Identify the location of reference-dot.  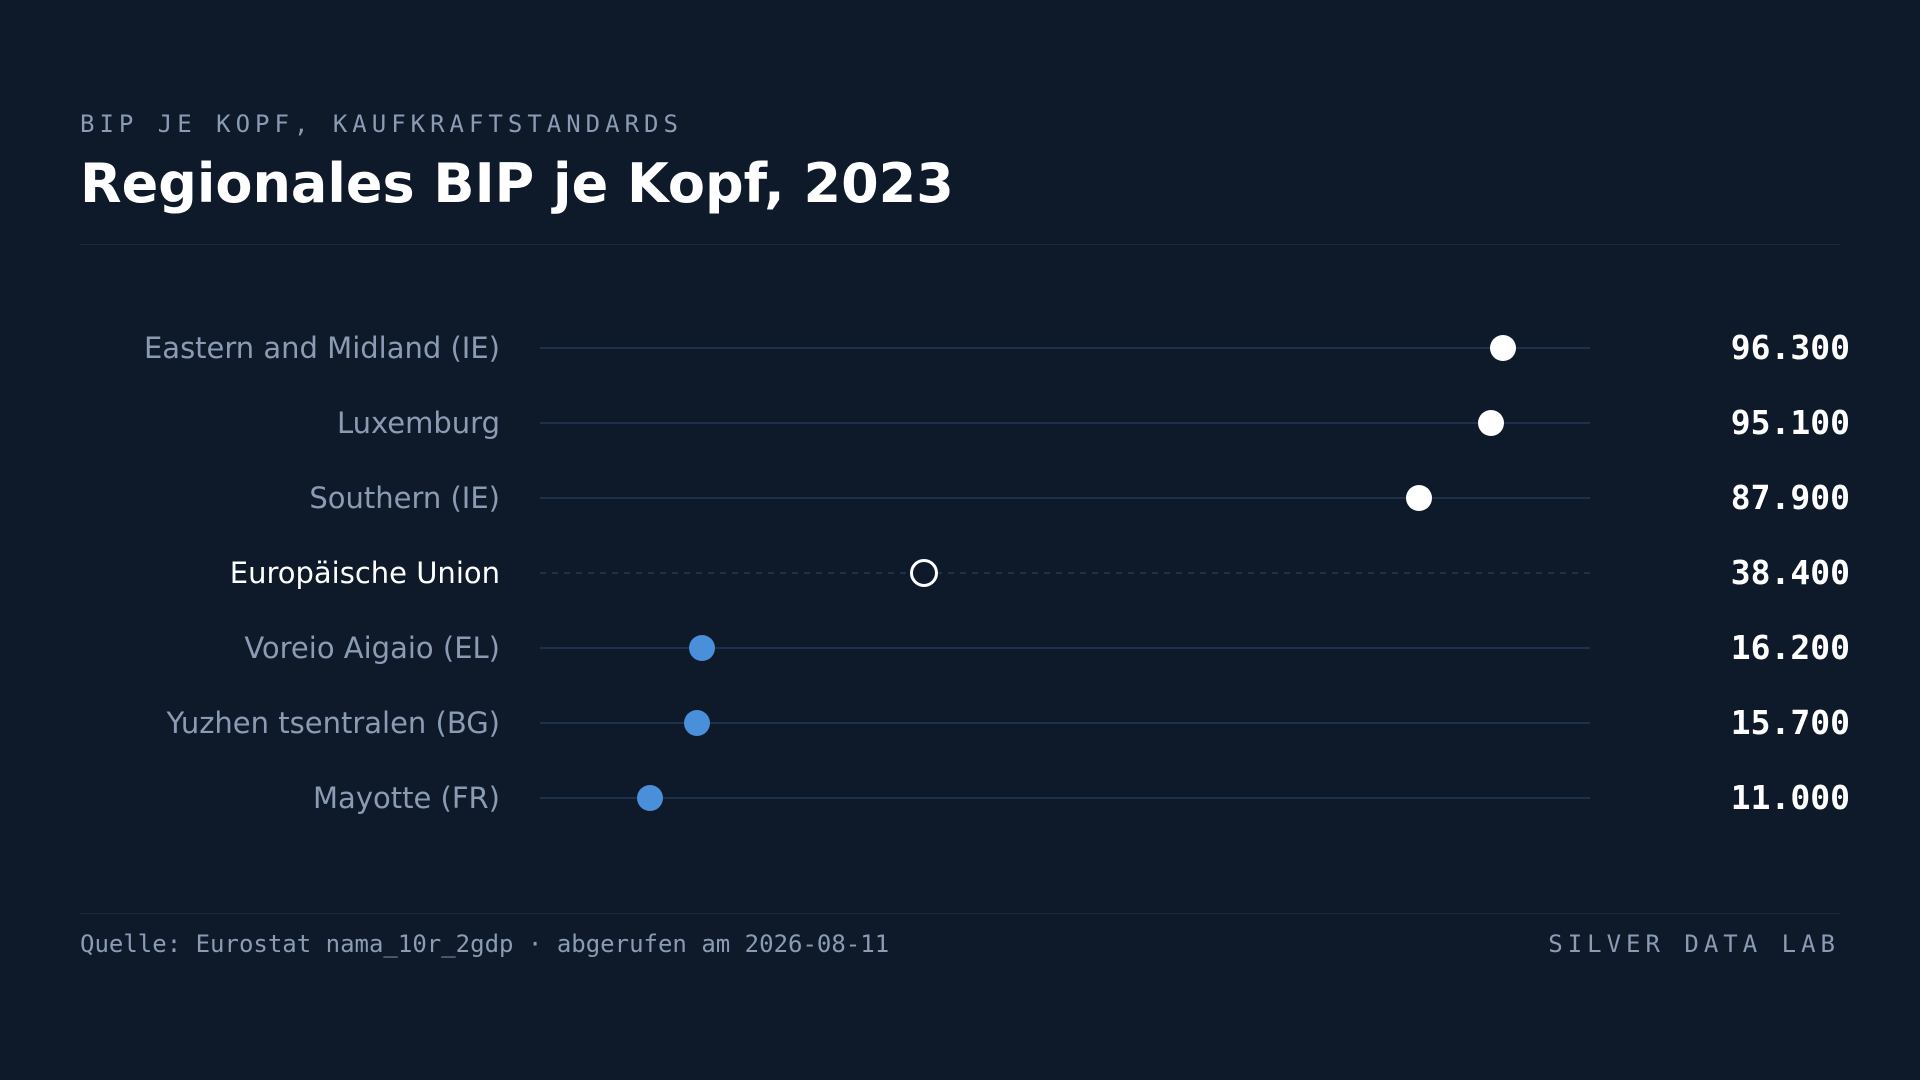
(924, 573).